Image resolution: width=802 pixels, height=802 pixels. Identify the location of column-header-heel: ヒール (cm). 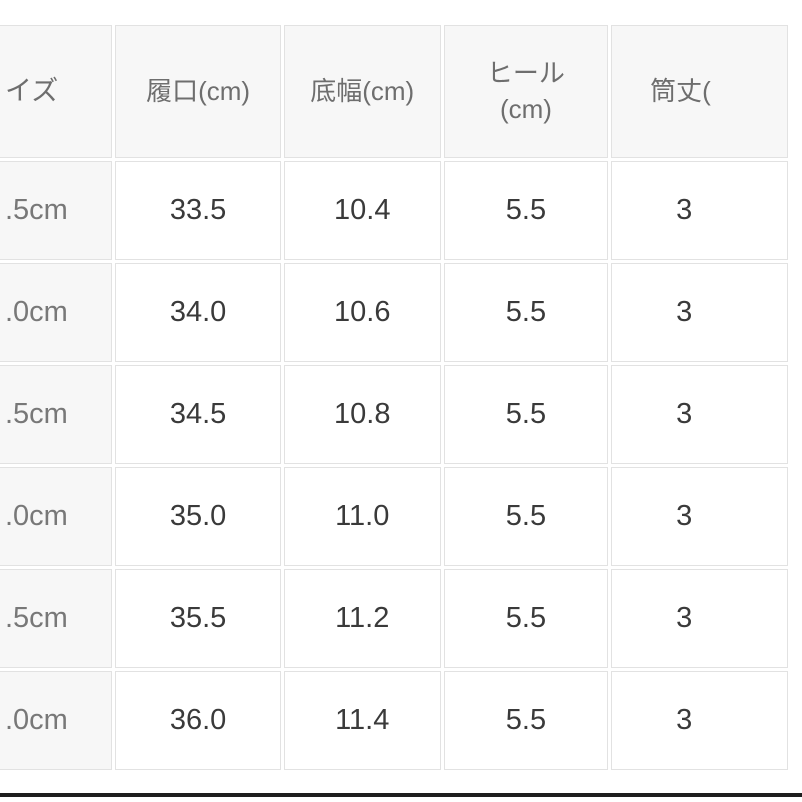
(526, 91).